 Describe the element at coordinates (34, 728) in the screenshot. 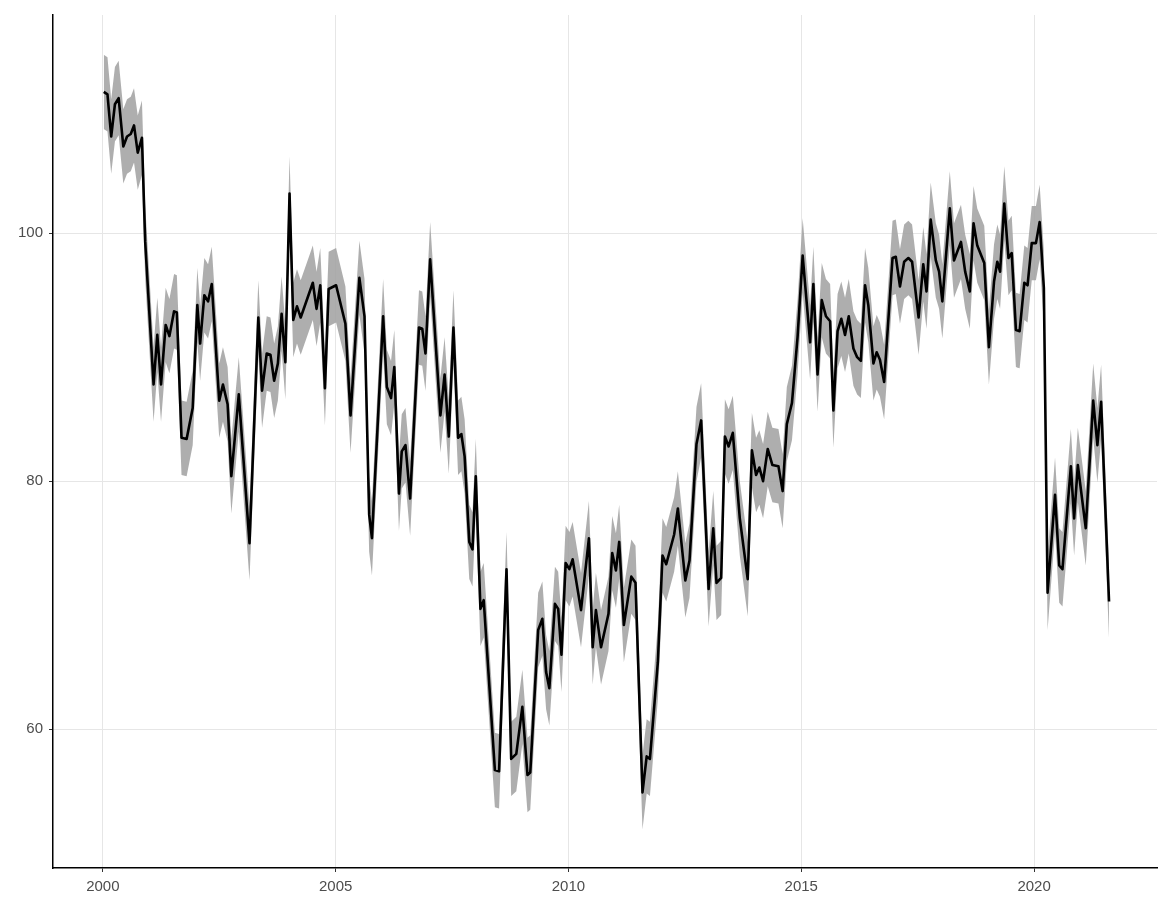

I see `y-tick-label: 60` at that location.